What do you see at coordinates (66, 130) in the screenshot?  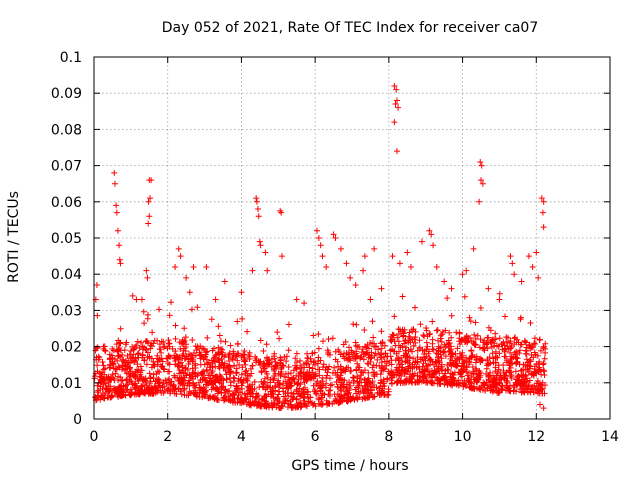 I see `y-tick-label: 0.08` at bounding box center [66, 130].